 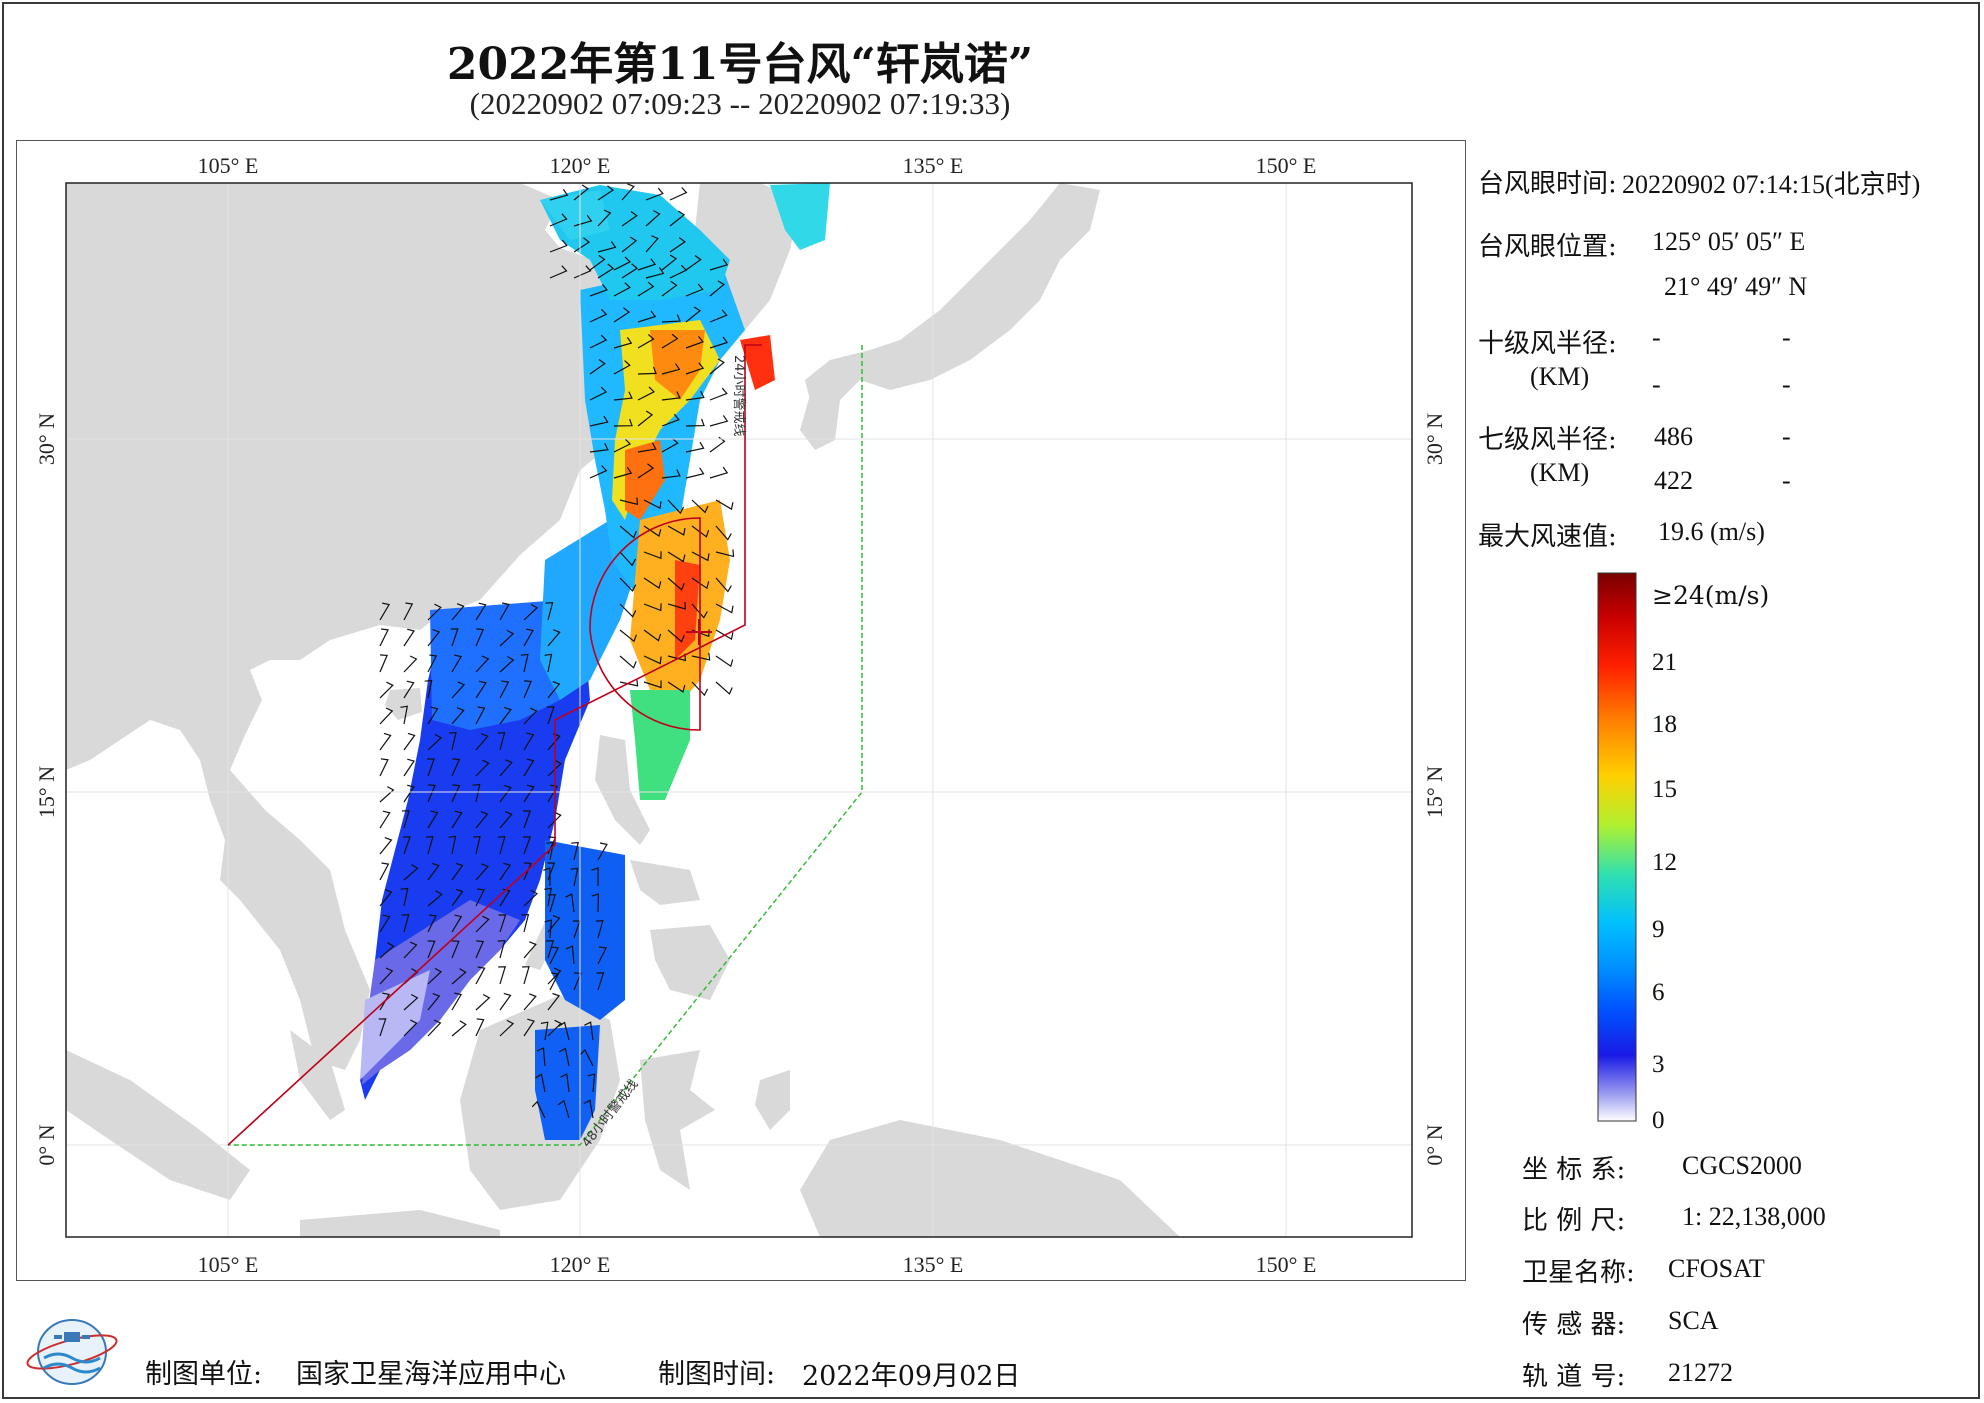 I want to click on orbit-value: 21272, so click(x=1700, y=1372).